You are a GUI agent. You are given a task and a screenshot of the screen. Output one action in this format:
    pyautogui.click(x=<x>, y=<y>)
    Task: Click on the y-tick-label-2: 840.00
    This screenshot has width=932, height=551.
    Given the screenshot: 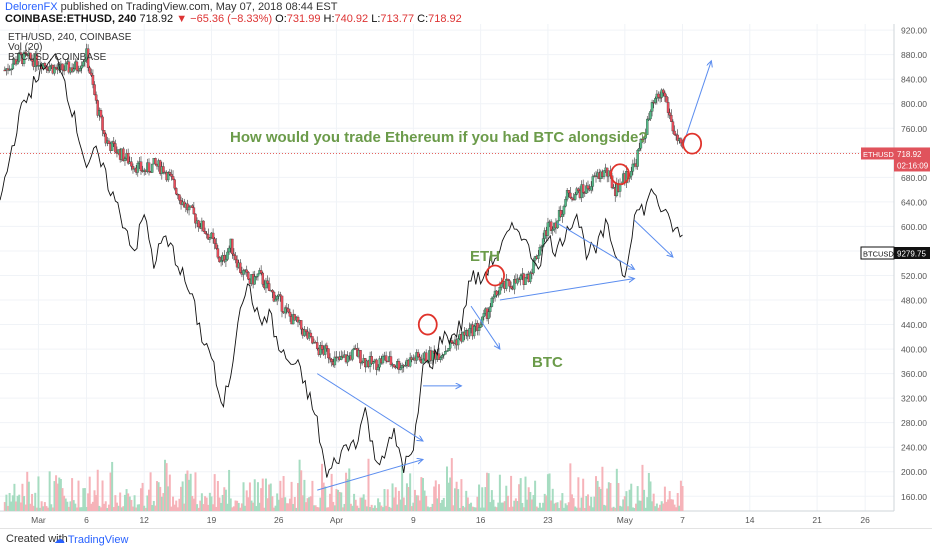 What is the action you would take?
    pyautogui.click(x=914, y=80)
    